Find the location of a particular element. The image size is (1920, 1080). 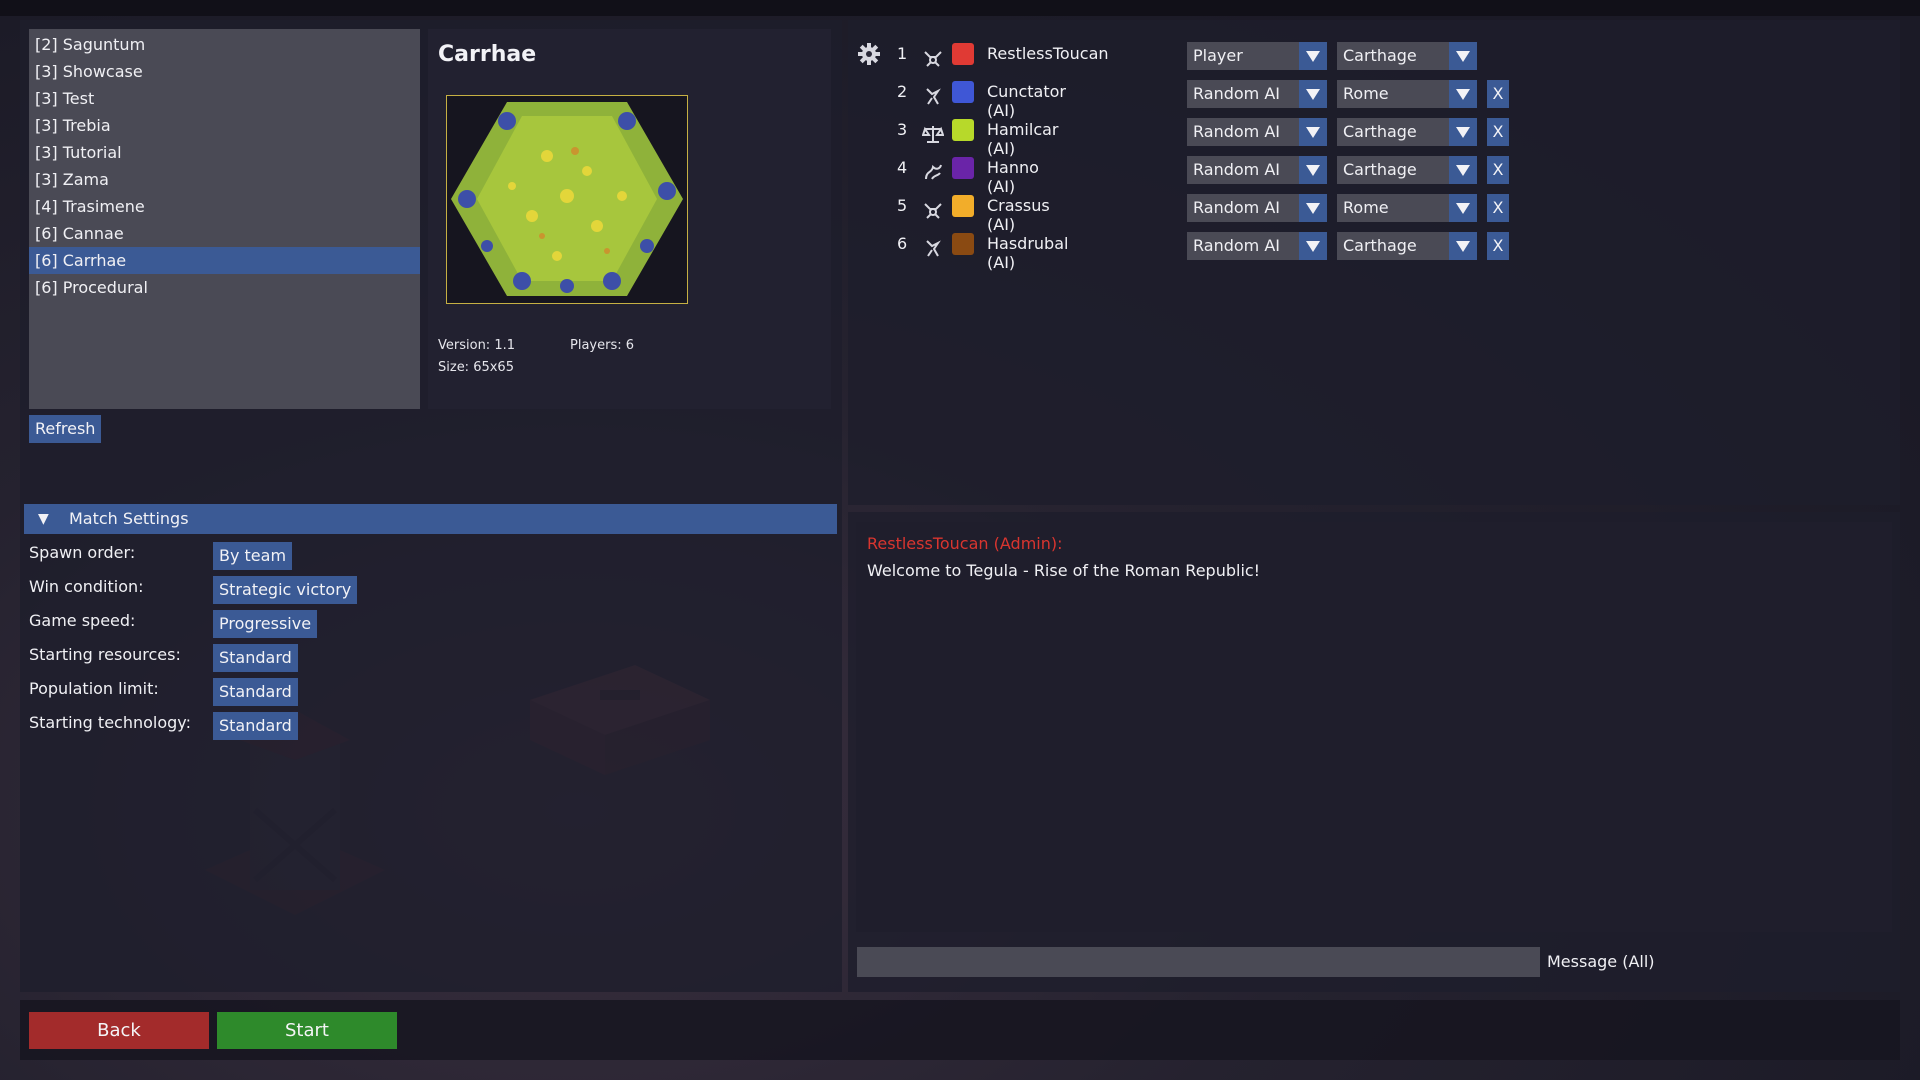

starting-resources-select: Standard is located at coordinates (255, 658).